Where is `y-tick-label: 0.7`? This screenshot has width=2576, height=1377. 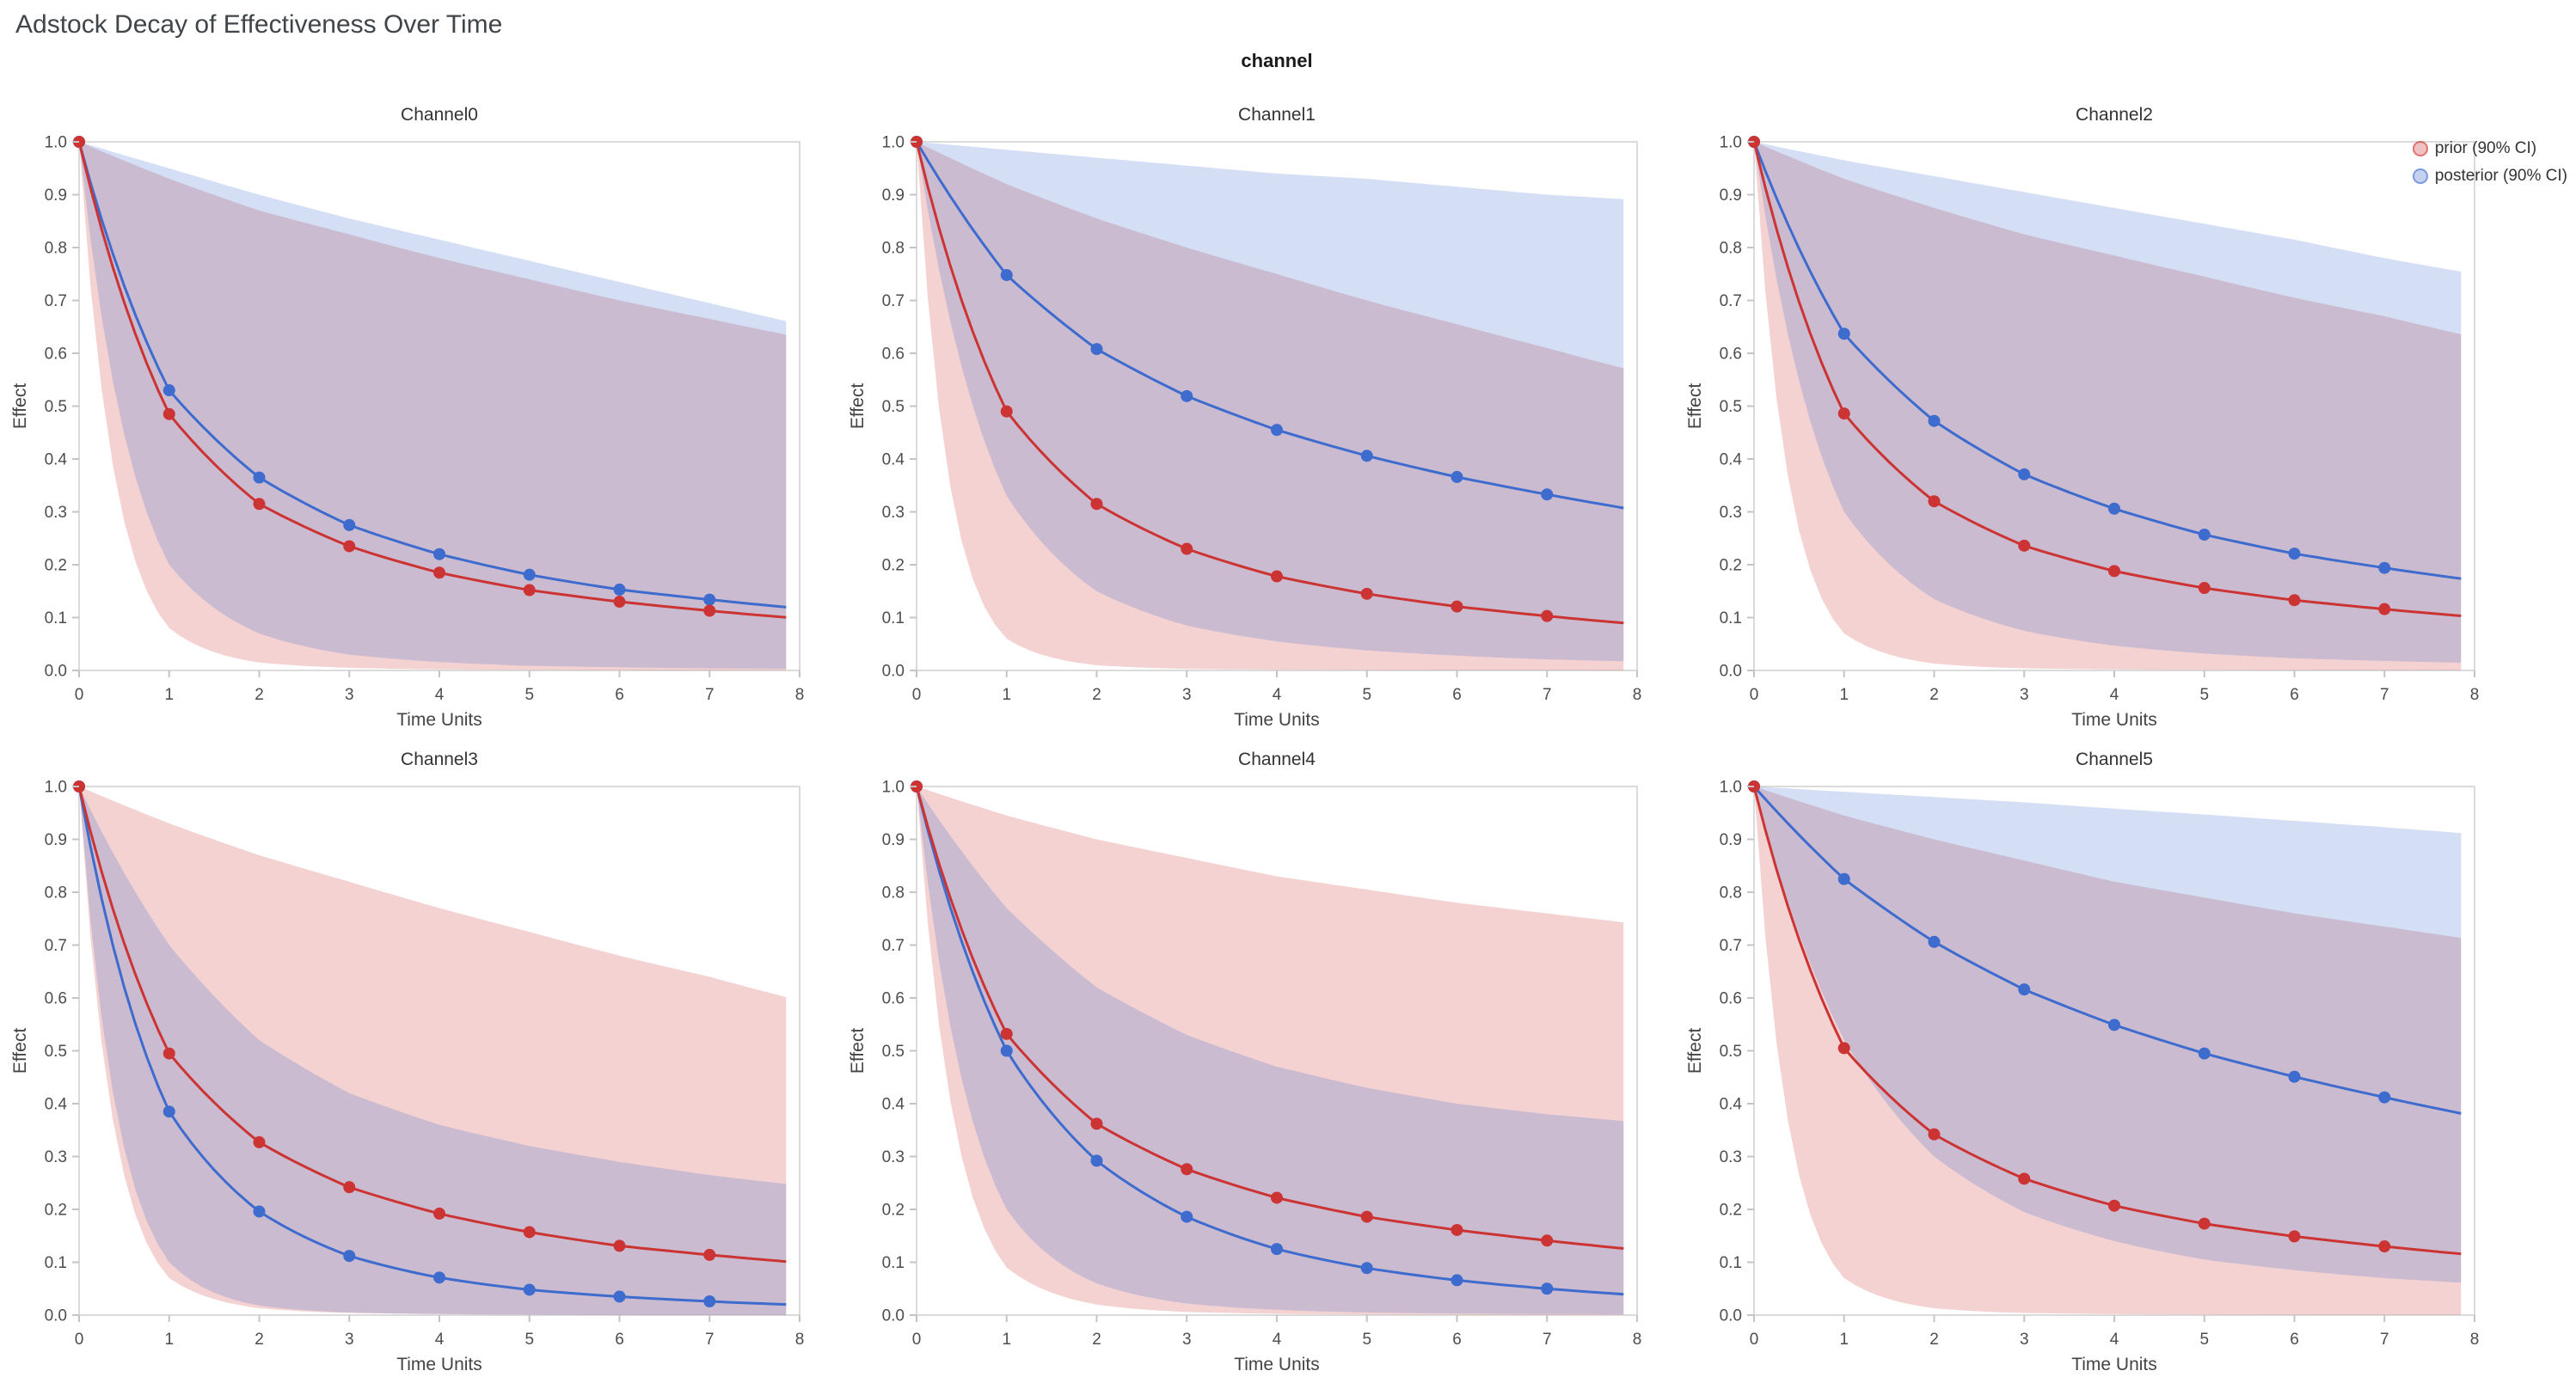
y-tick-label: 0.7 is located at coordinates (1731, 301).